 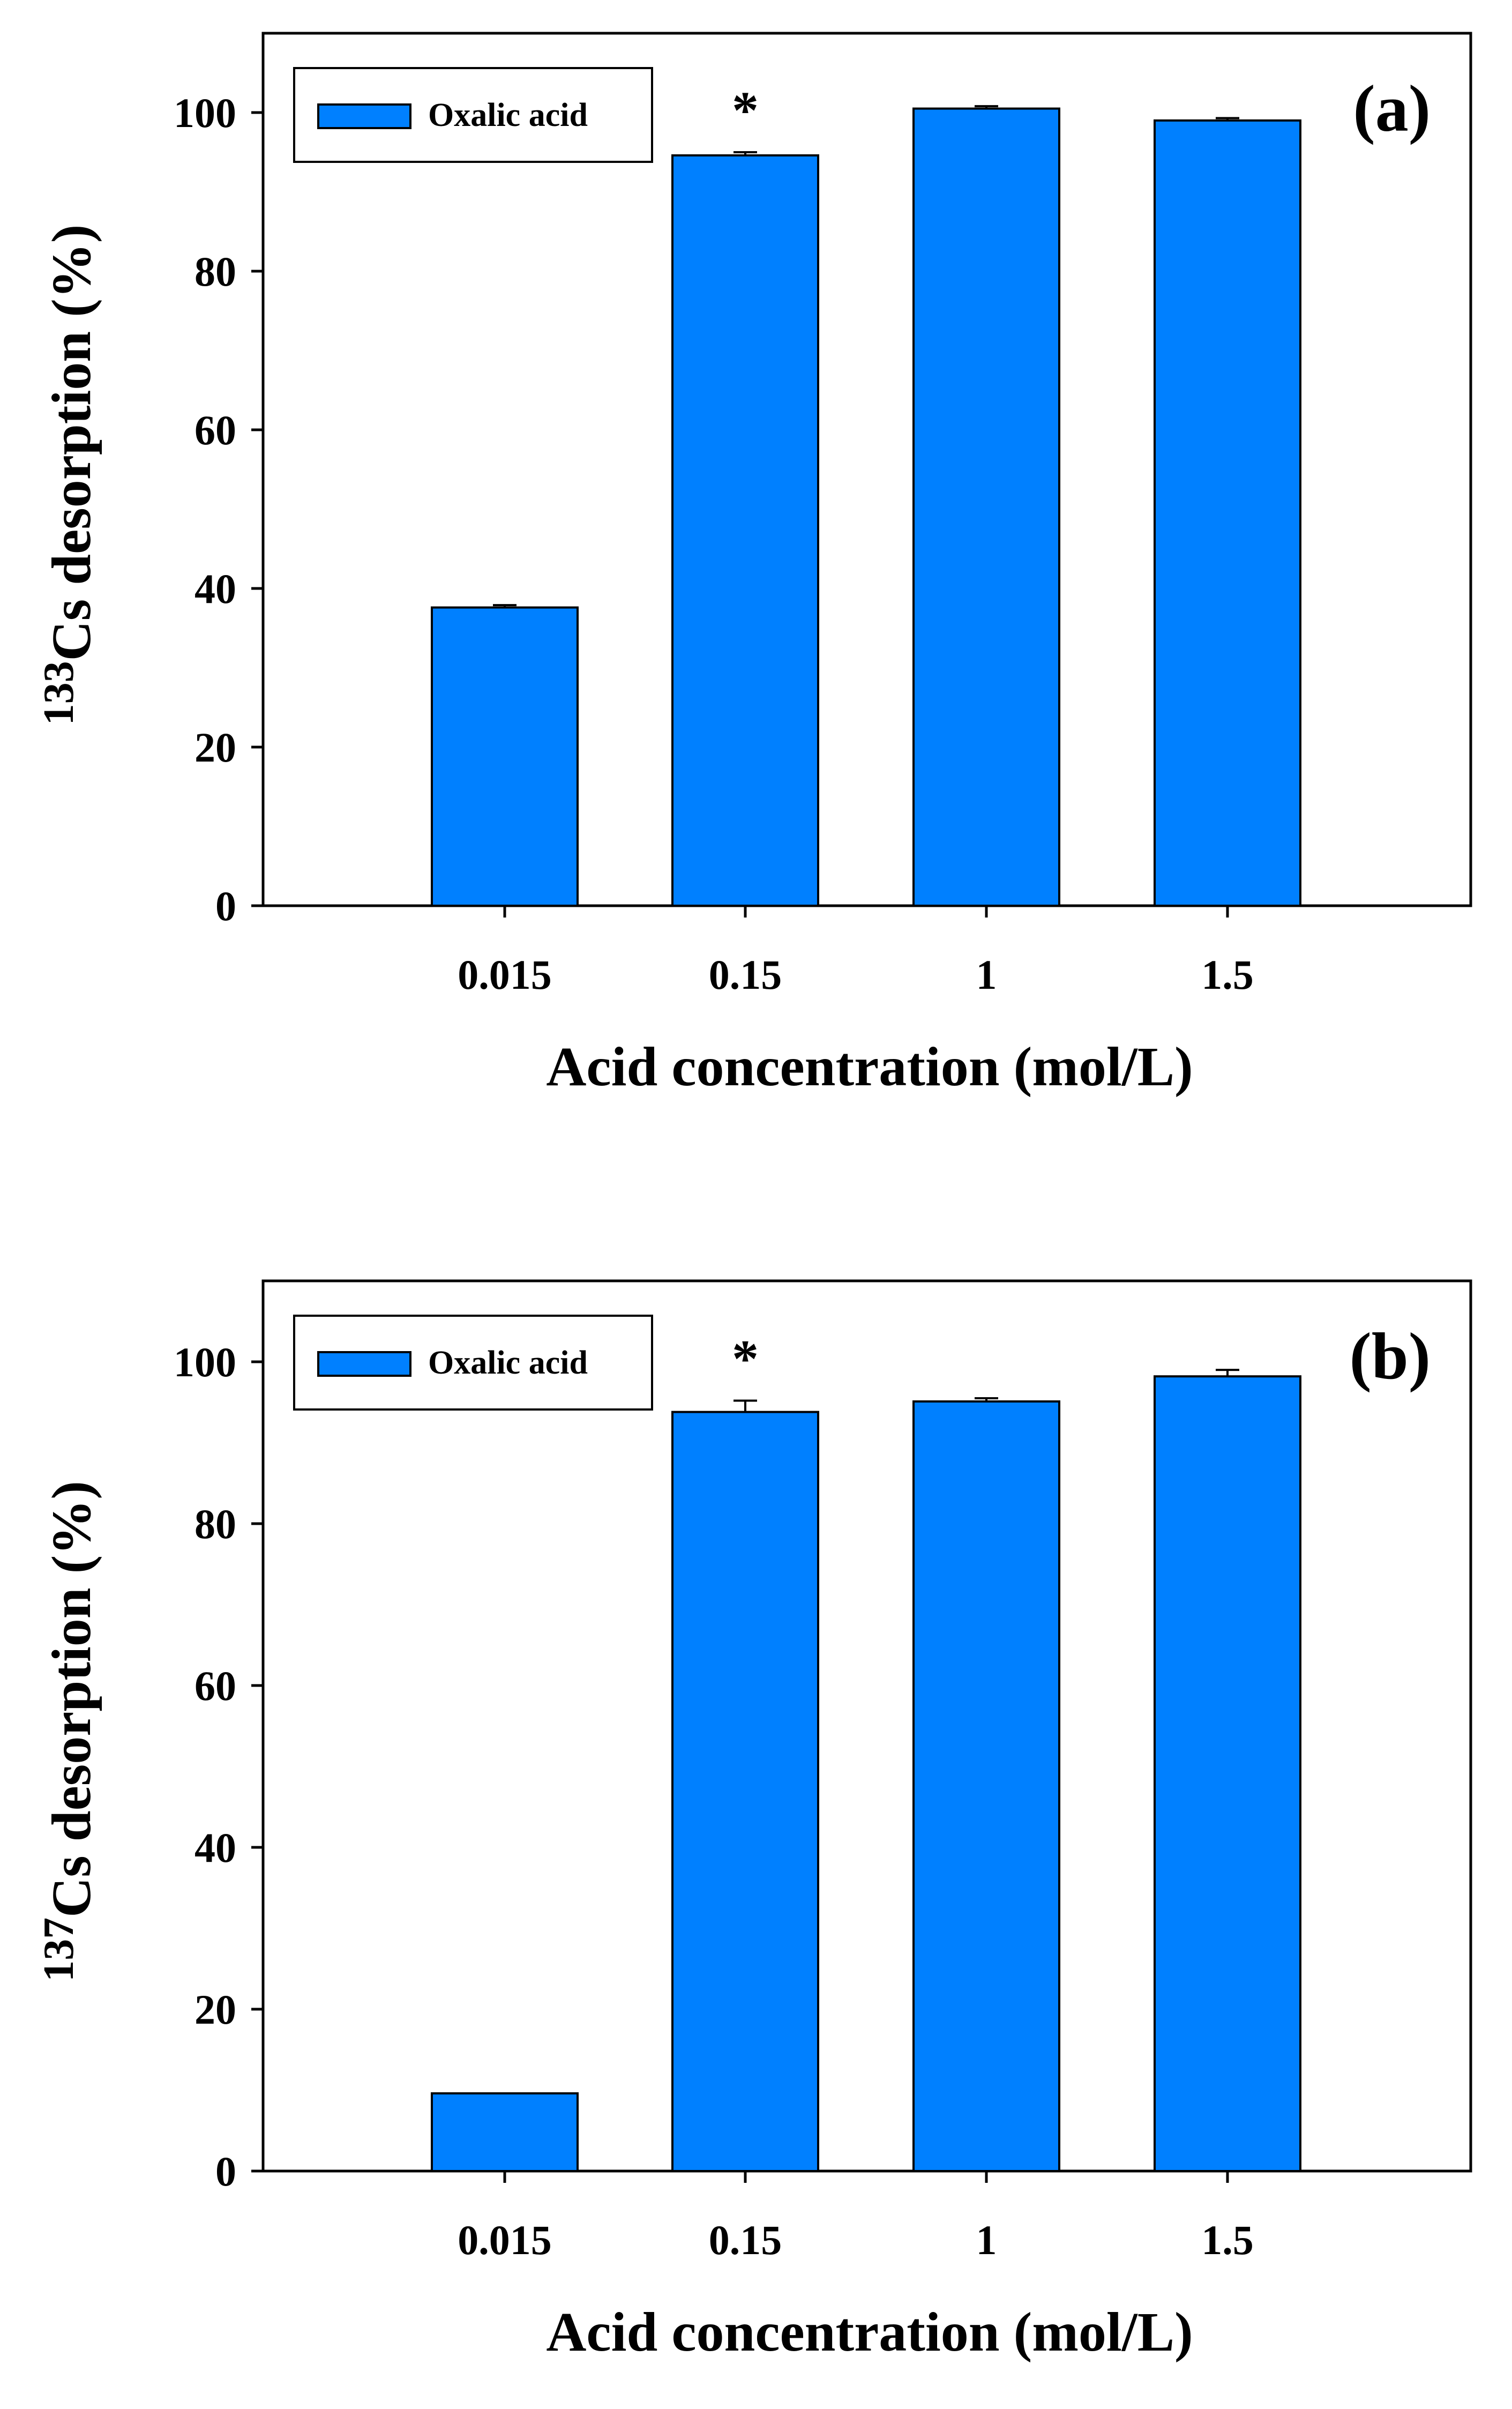 What do you see at coordinates (59, 1950) in the screenshot?
I see `y-axis-title-isotope: 137` at bounding box center [59, 1950].